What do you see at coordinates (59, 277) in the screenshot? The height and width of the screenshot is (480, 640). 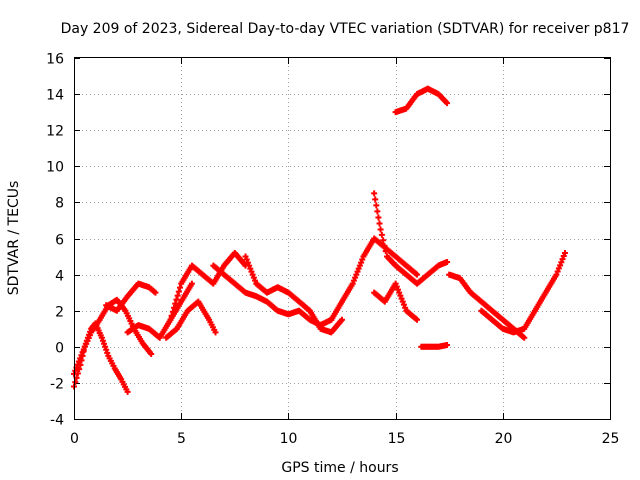 I see `y-tick-label: 4` at bounding box center [59, 277].